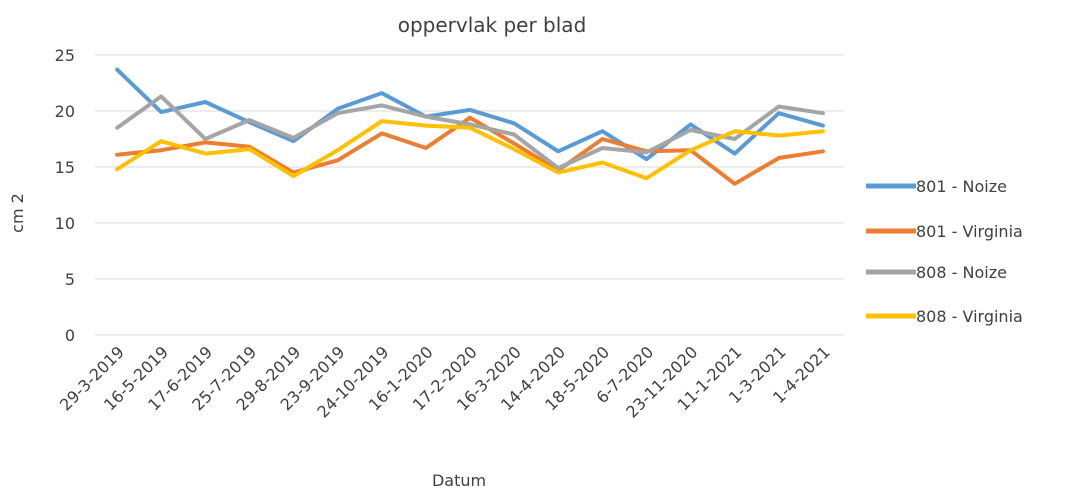  I want to click on y-axis-ticks: 0 5 10 15 20 25, so click(65, 195).